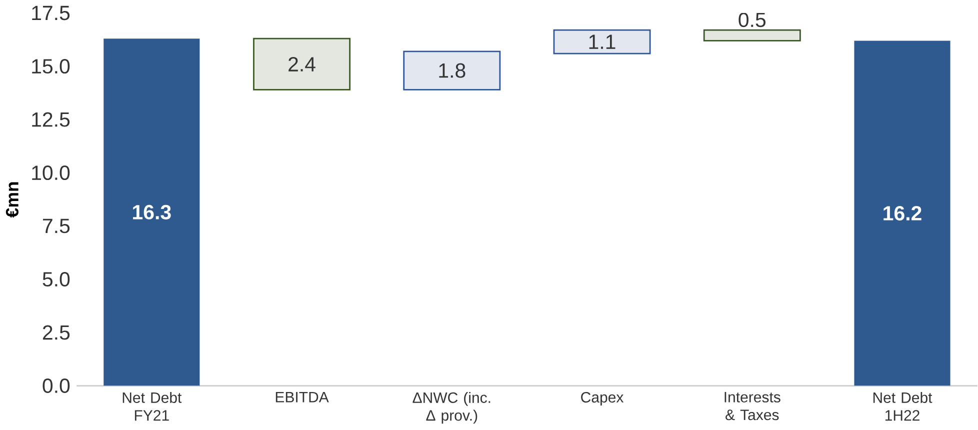 This screenshot has width=978, height=430. Describe the element at coordinates (56, 226) in the screenshot. I see `y-tick-label: 7.5` at that location.